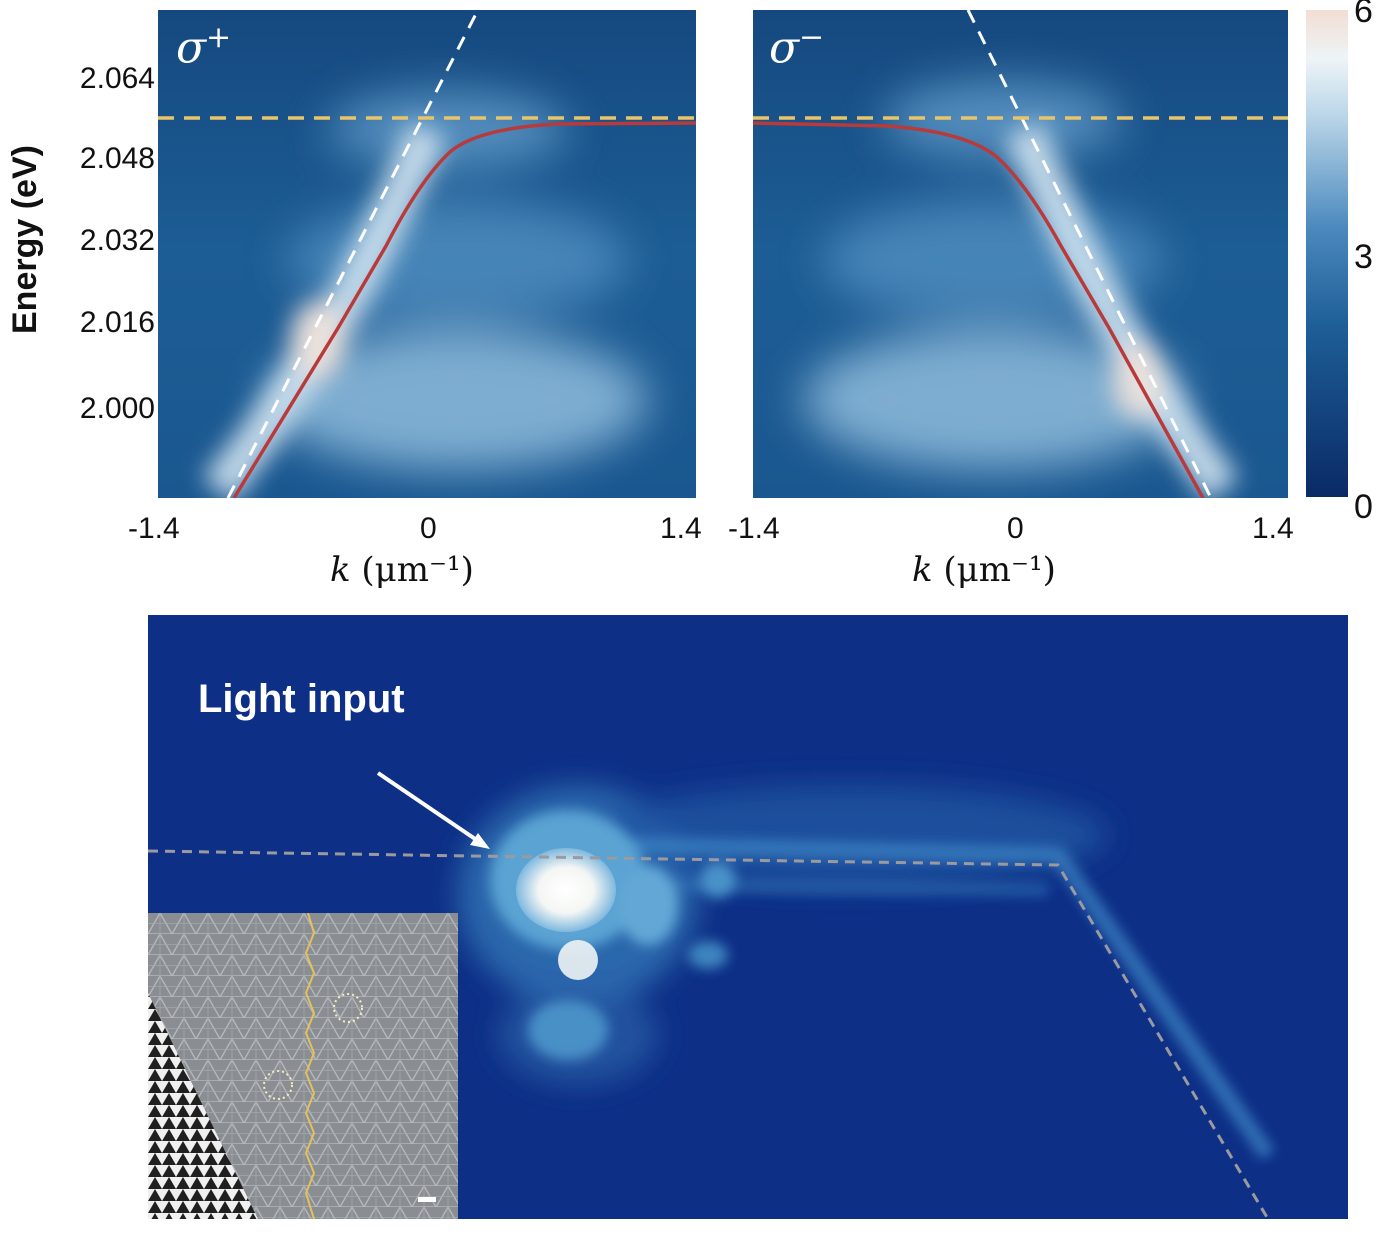 The image size is (1387, 1234). I want to click on colorbar-tick: 3, so click(1363, 257).